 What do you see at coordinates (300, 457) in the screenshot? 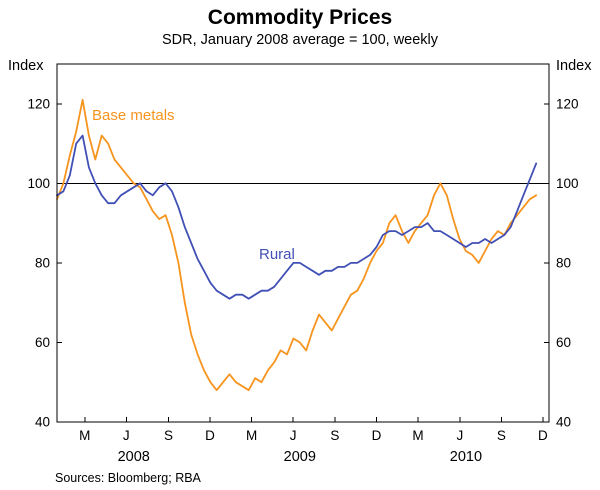
I see `year-label: 2009` at bounding box center [300, 457].